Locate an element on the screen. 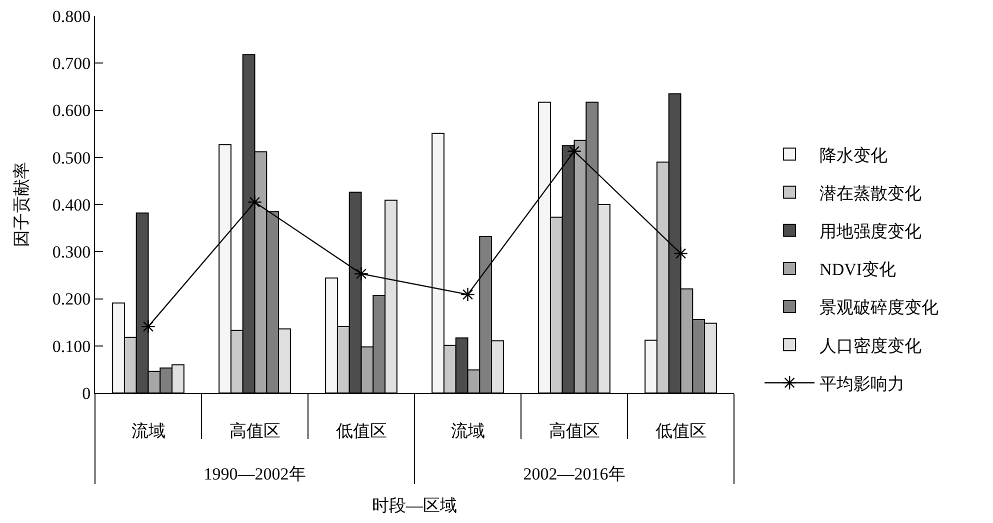  legend-label: 用地强度变化 is located at coordinates (871, 231).